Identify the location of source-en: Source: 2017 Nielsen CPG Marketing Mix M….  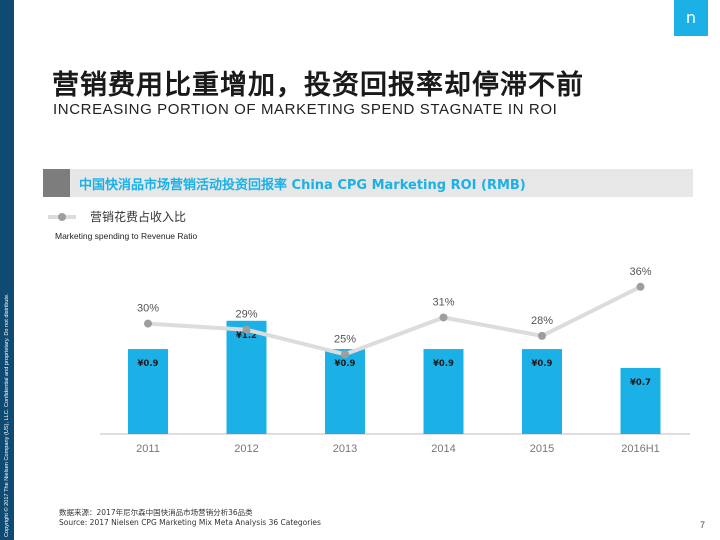
(190, 522).